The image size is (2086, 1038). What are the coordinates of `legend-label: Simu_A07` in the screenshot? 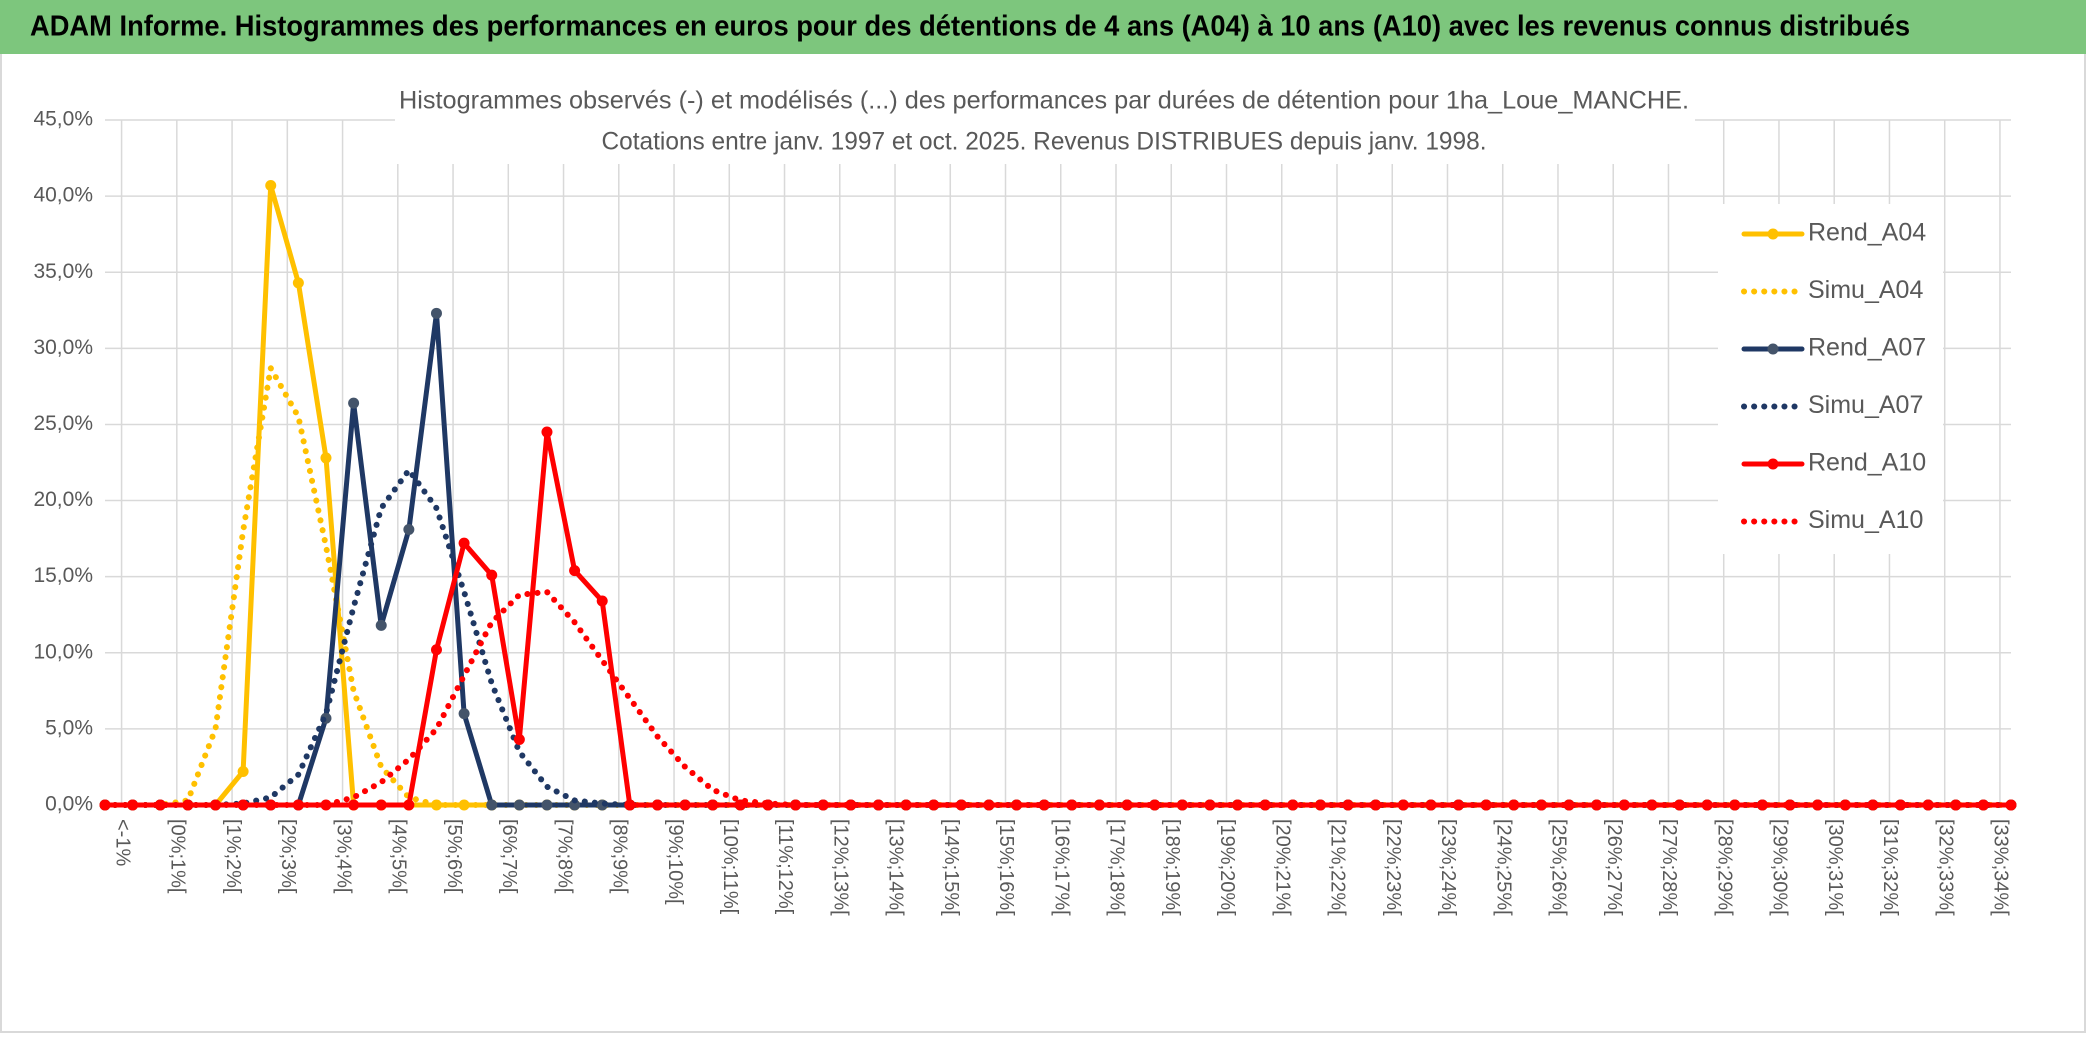 It's located at (1865, 405).